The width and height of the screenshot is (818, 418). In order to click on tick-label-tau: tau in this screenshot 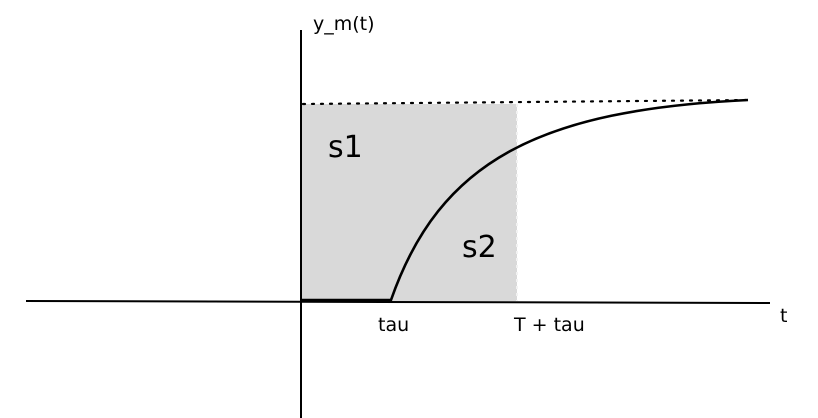, I will do `click(393, 325)`.